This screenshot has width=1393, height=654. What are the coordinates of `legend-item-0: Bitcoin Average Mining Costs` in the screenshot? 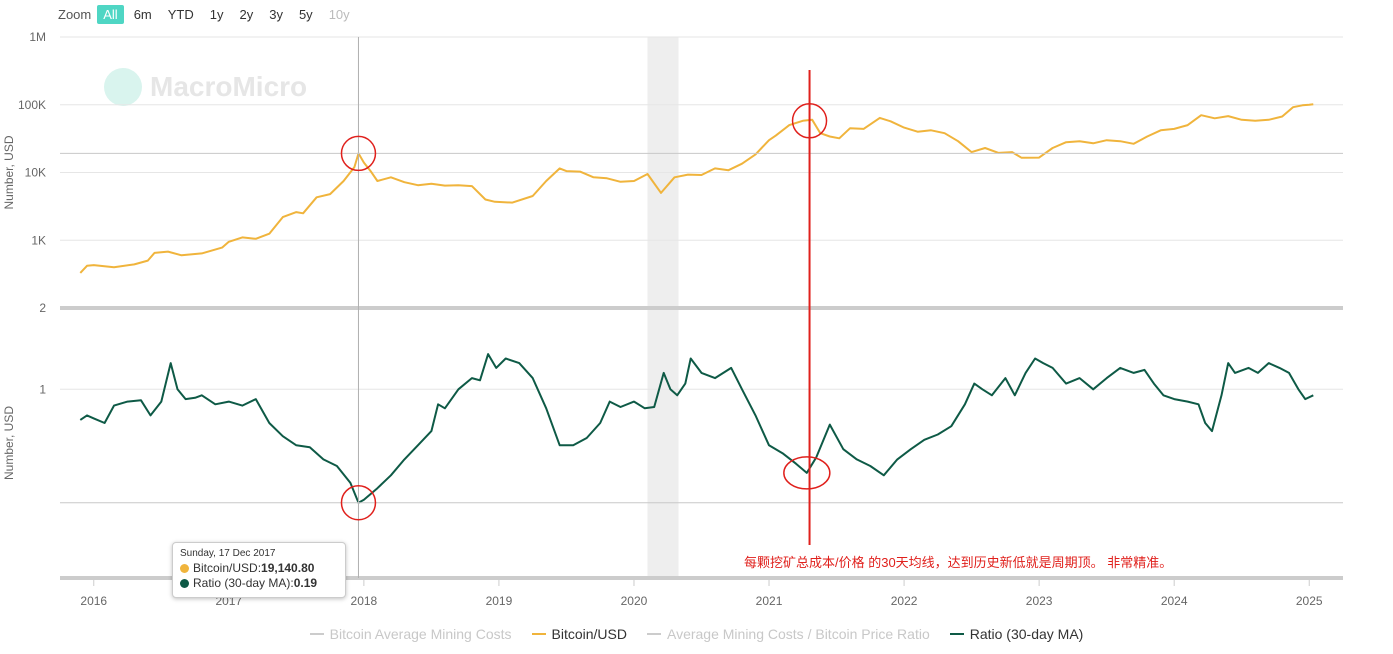 It's located at (410, 634).